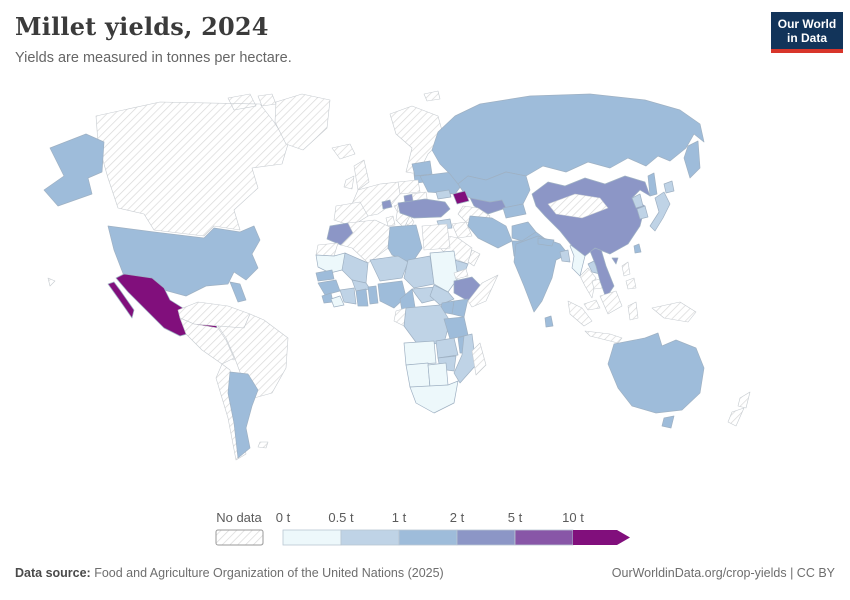 This screenshot has width=850, height=600. What do you see at coordinates (361, 285) in the screenshot?
I see `country-burkina-faso` at bounding box center [361, 285].